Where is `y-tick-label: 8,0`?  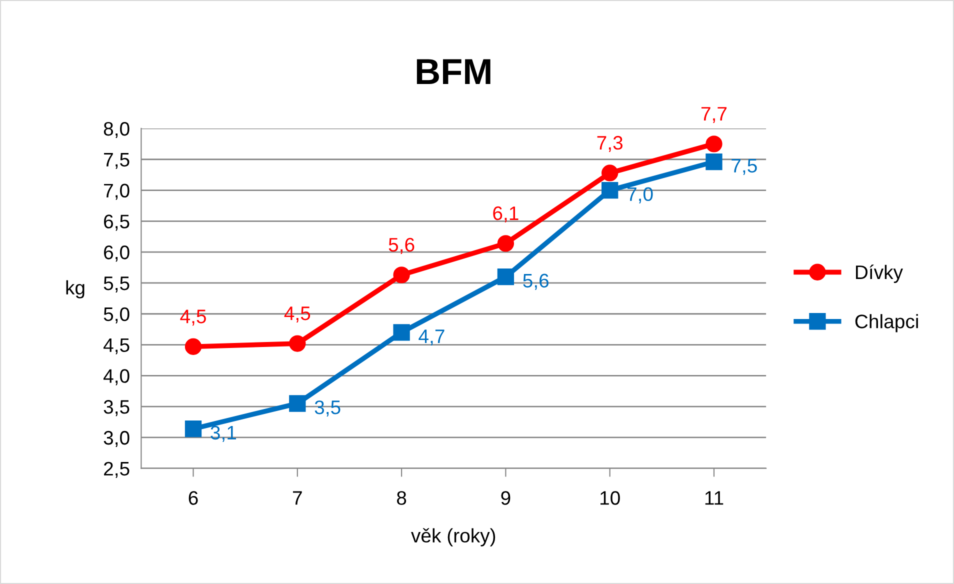 y-tick-label: 8,0 is located at coordinates (117, 130).